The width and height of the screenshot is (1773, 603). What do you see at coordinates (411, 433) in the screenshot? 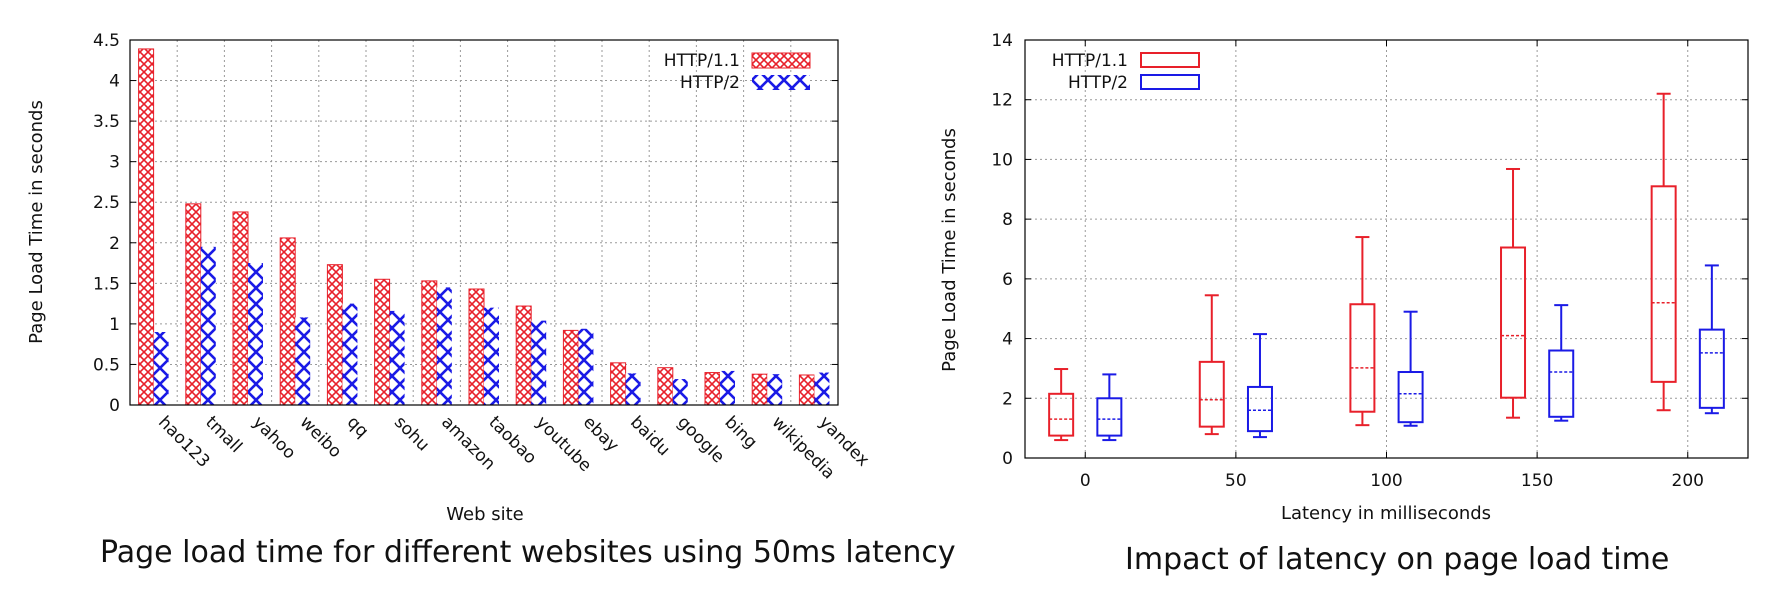
I see `x-tick-label: sohu` at bounding box center [411, 433].